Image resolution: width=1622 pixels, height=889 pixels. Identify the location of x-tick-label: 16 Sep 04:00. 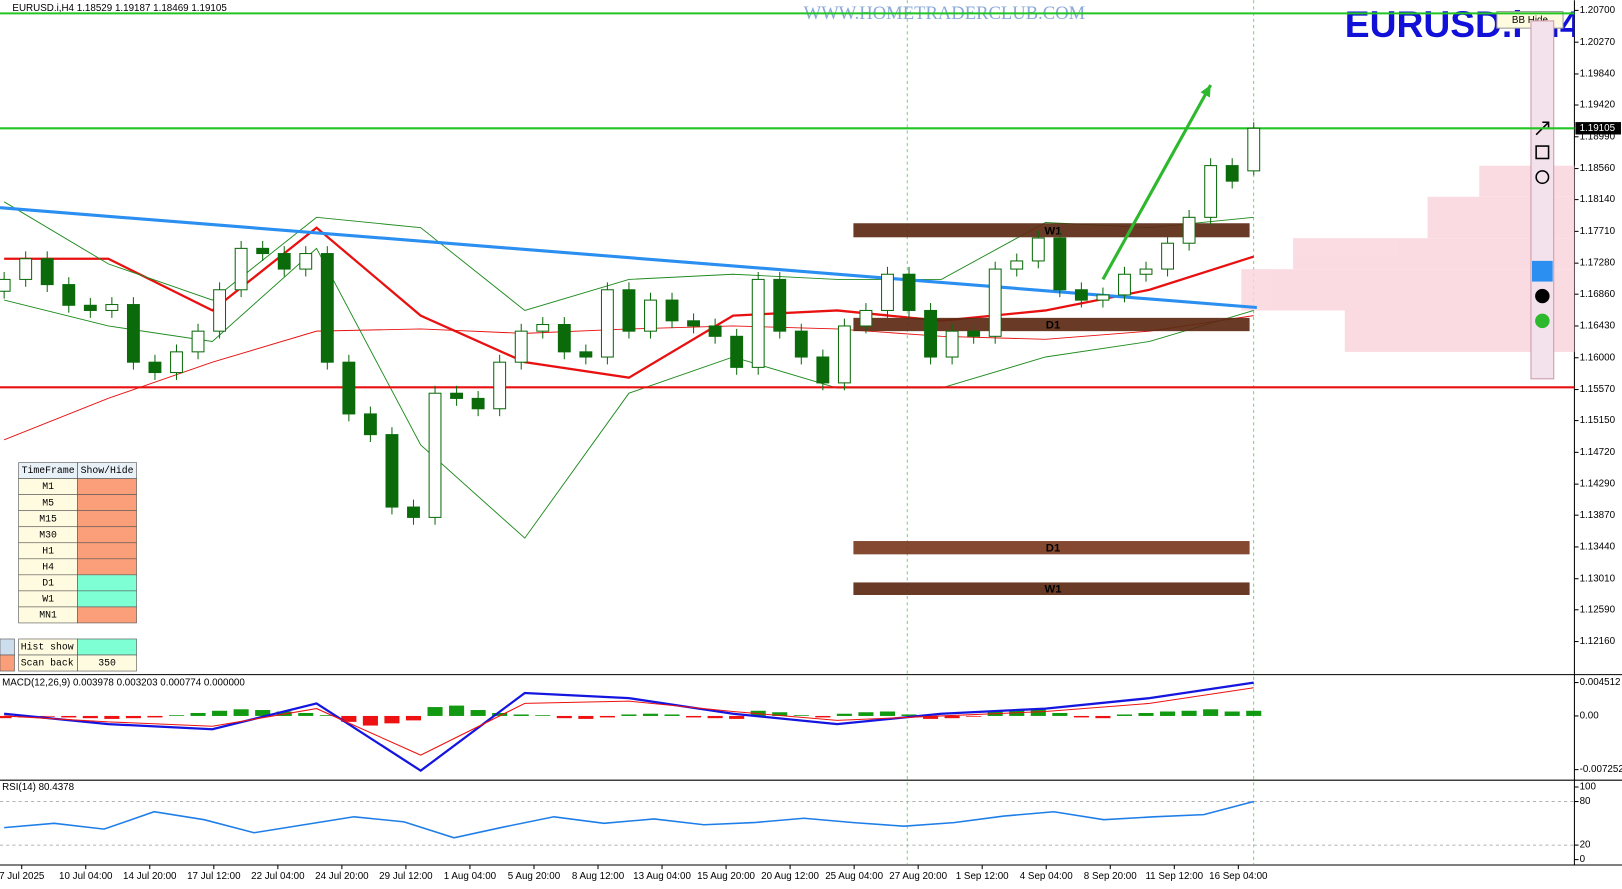
(1238, 876).